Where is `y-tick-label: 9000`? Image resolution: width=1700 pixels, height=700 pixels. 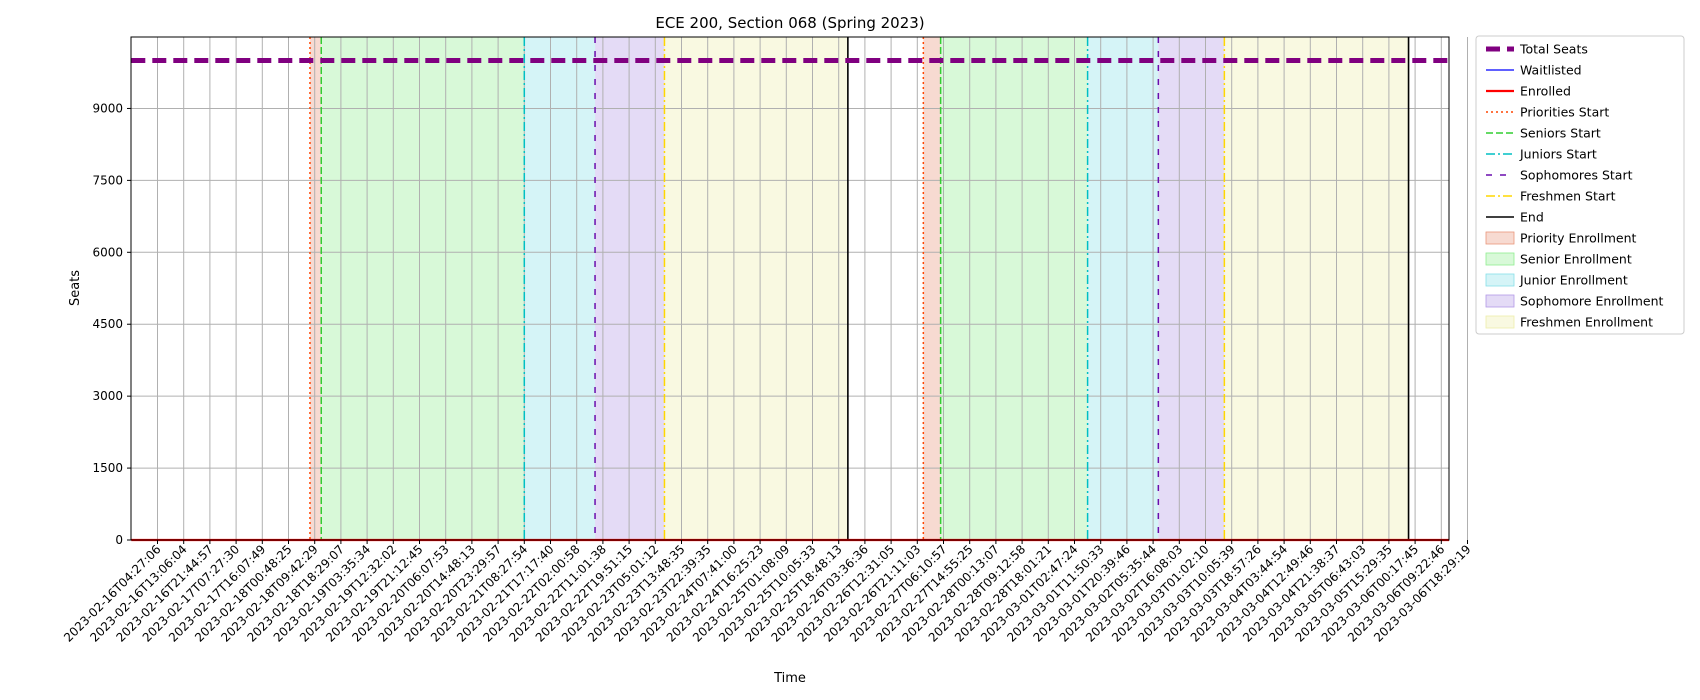 y-tick-label: 9000 is located at coordinates (107, 108).